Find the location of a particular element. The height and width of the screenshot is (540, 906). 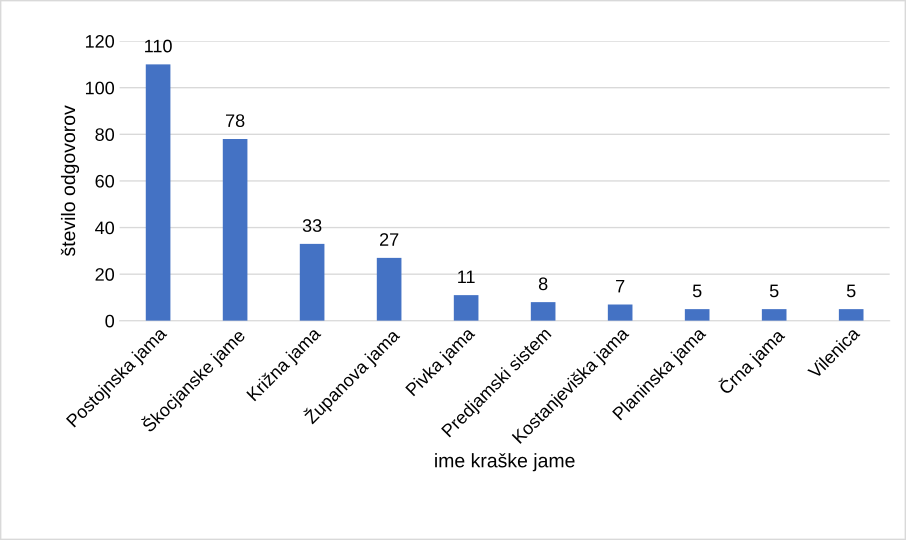

y-tick-label: 60 is located at coordinates (105, 181).